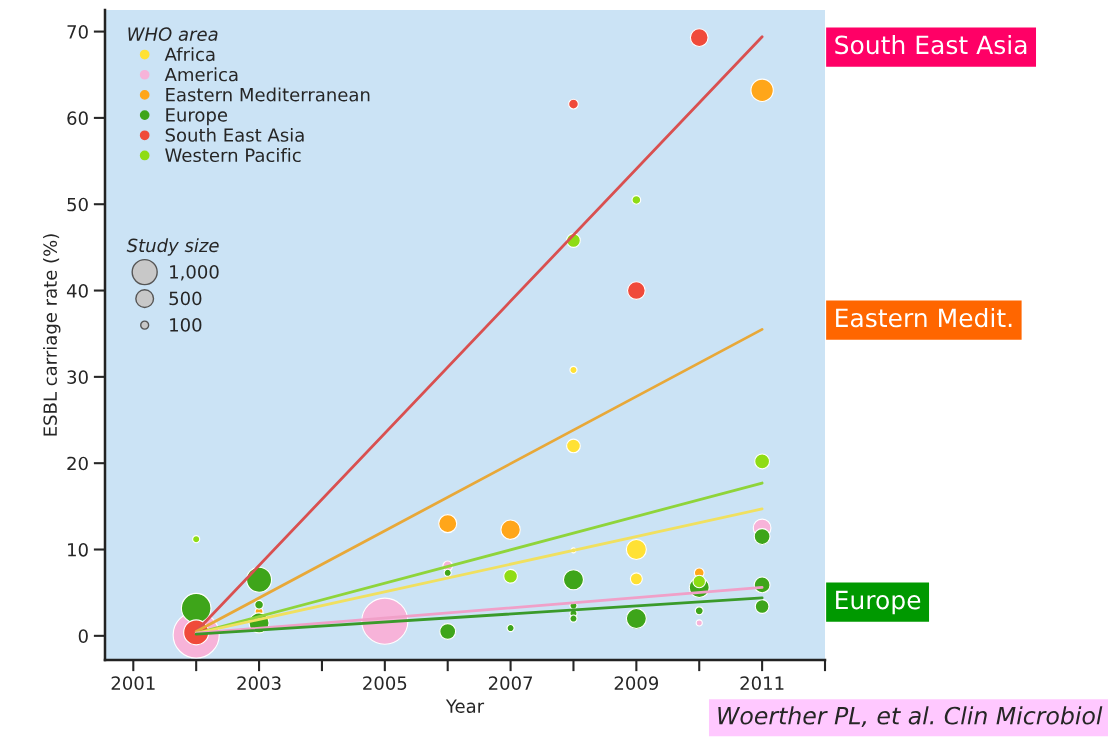 The height and width of the screenshot is (738, 1108). Describe the element at coordinates (185, 298) in the screenshot. I see `legend-label: 500` at that location.